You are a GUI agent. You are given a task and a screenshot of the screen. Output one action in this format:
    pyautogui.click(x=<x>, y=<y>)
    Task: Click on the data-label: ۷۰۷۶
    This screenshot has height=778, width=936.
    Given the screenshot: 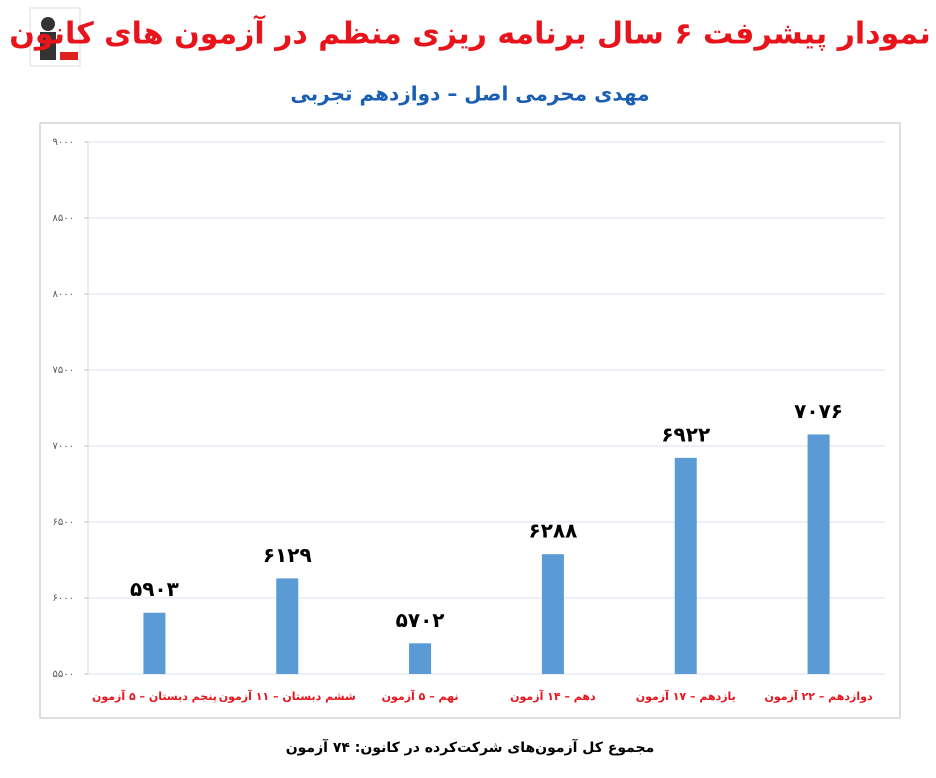 What is the action you would take?
    pyautogui.click(x=818, y=411)
    